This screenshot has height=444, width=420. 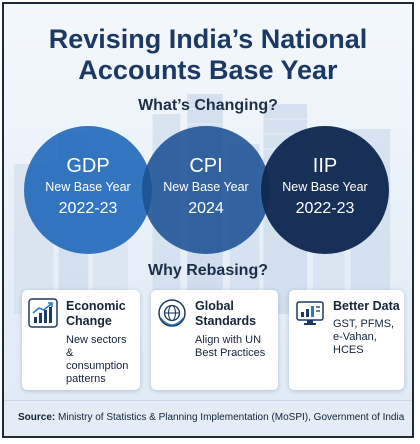 I want to click on global-standards-description: Align with UN Best Practices, so click(x=234, y=347).